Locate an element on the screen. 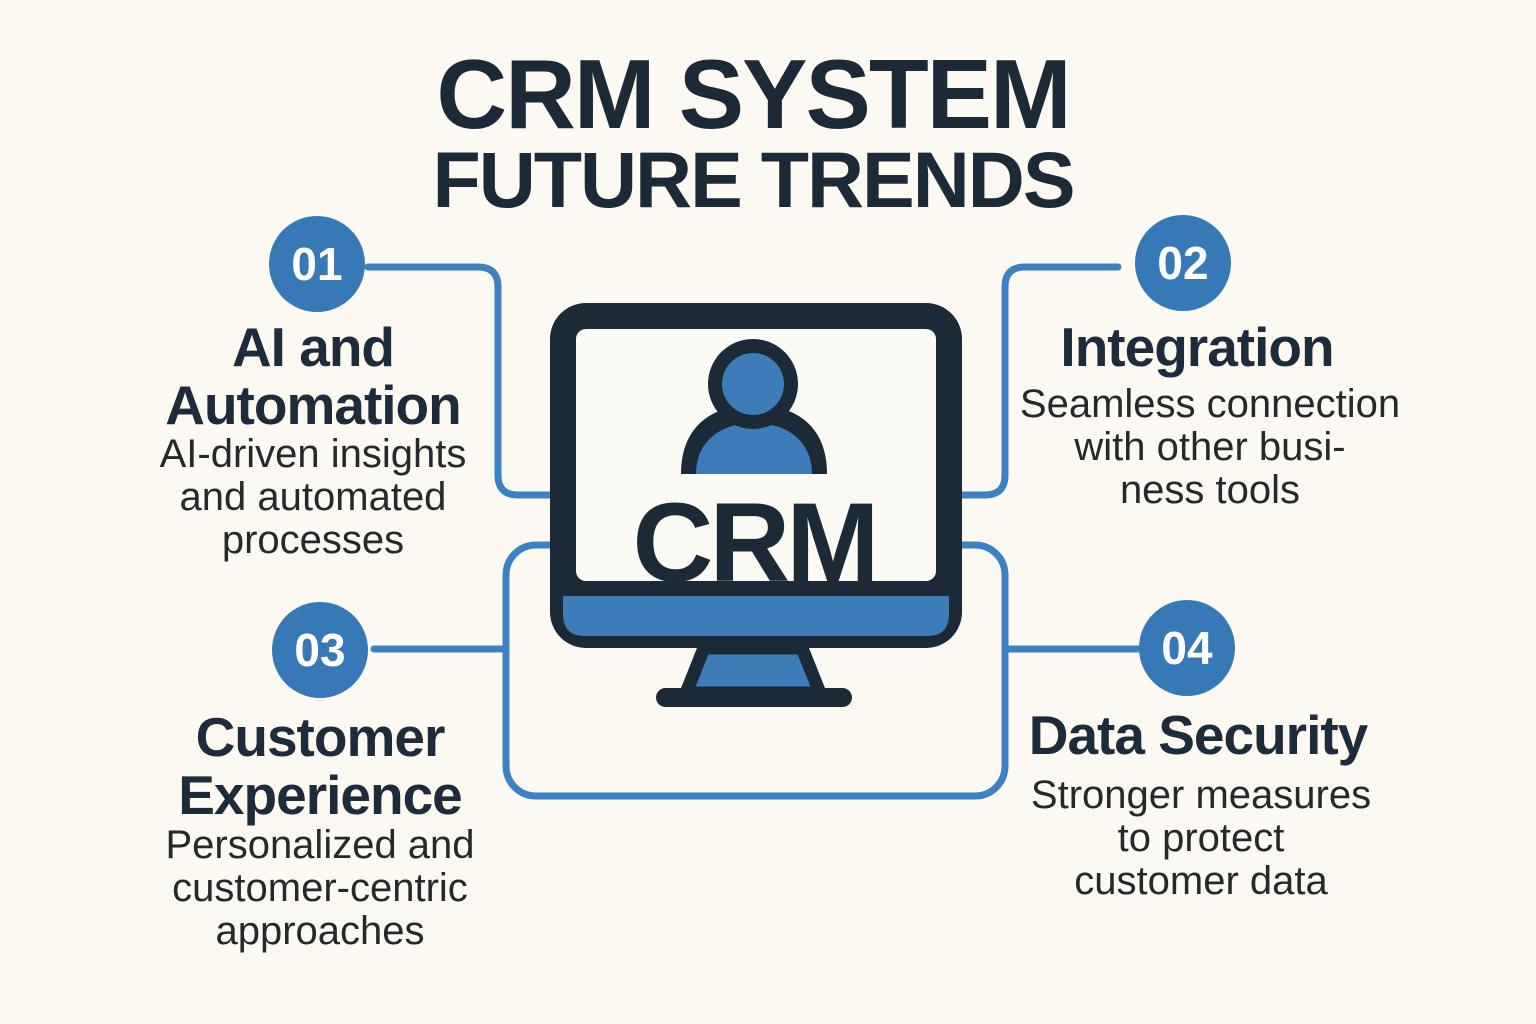 Image resolution: width=1536 pixels, height=1024 pixels. item-01-heading-line1: AI and is located at coordinates (313, 347).